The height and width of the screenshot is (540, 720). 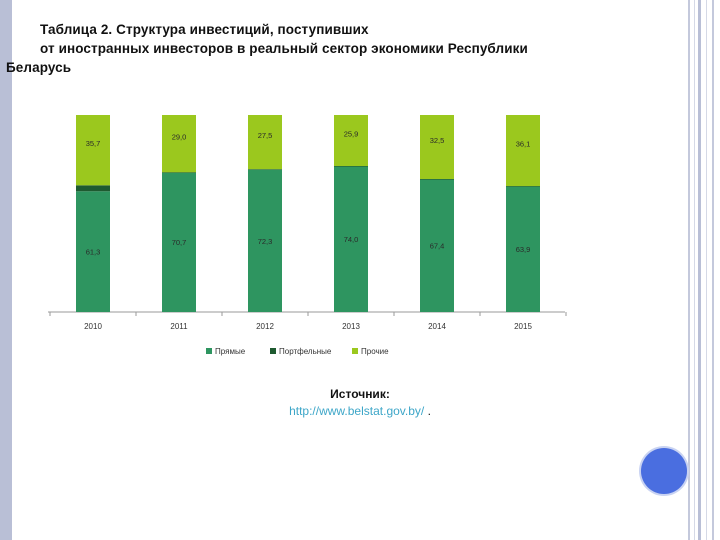 I want to click on data-label: 25,9, so click(x=351, y=134).